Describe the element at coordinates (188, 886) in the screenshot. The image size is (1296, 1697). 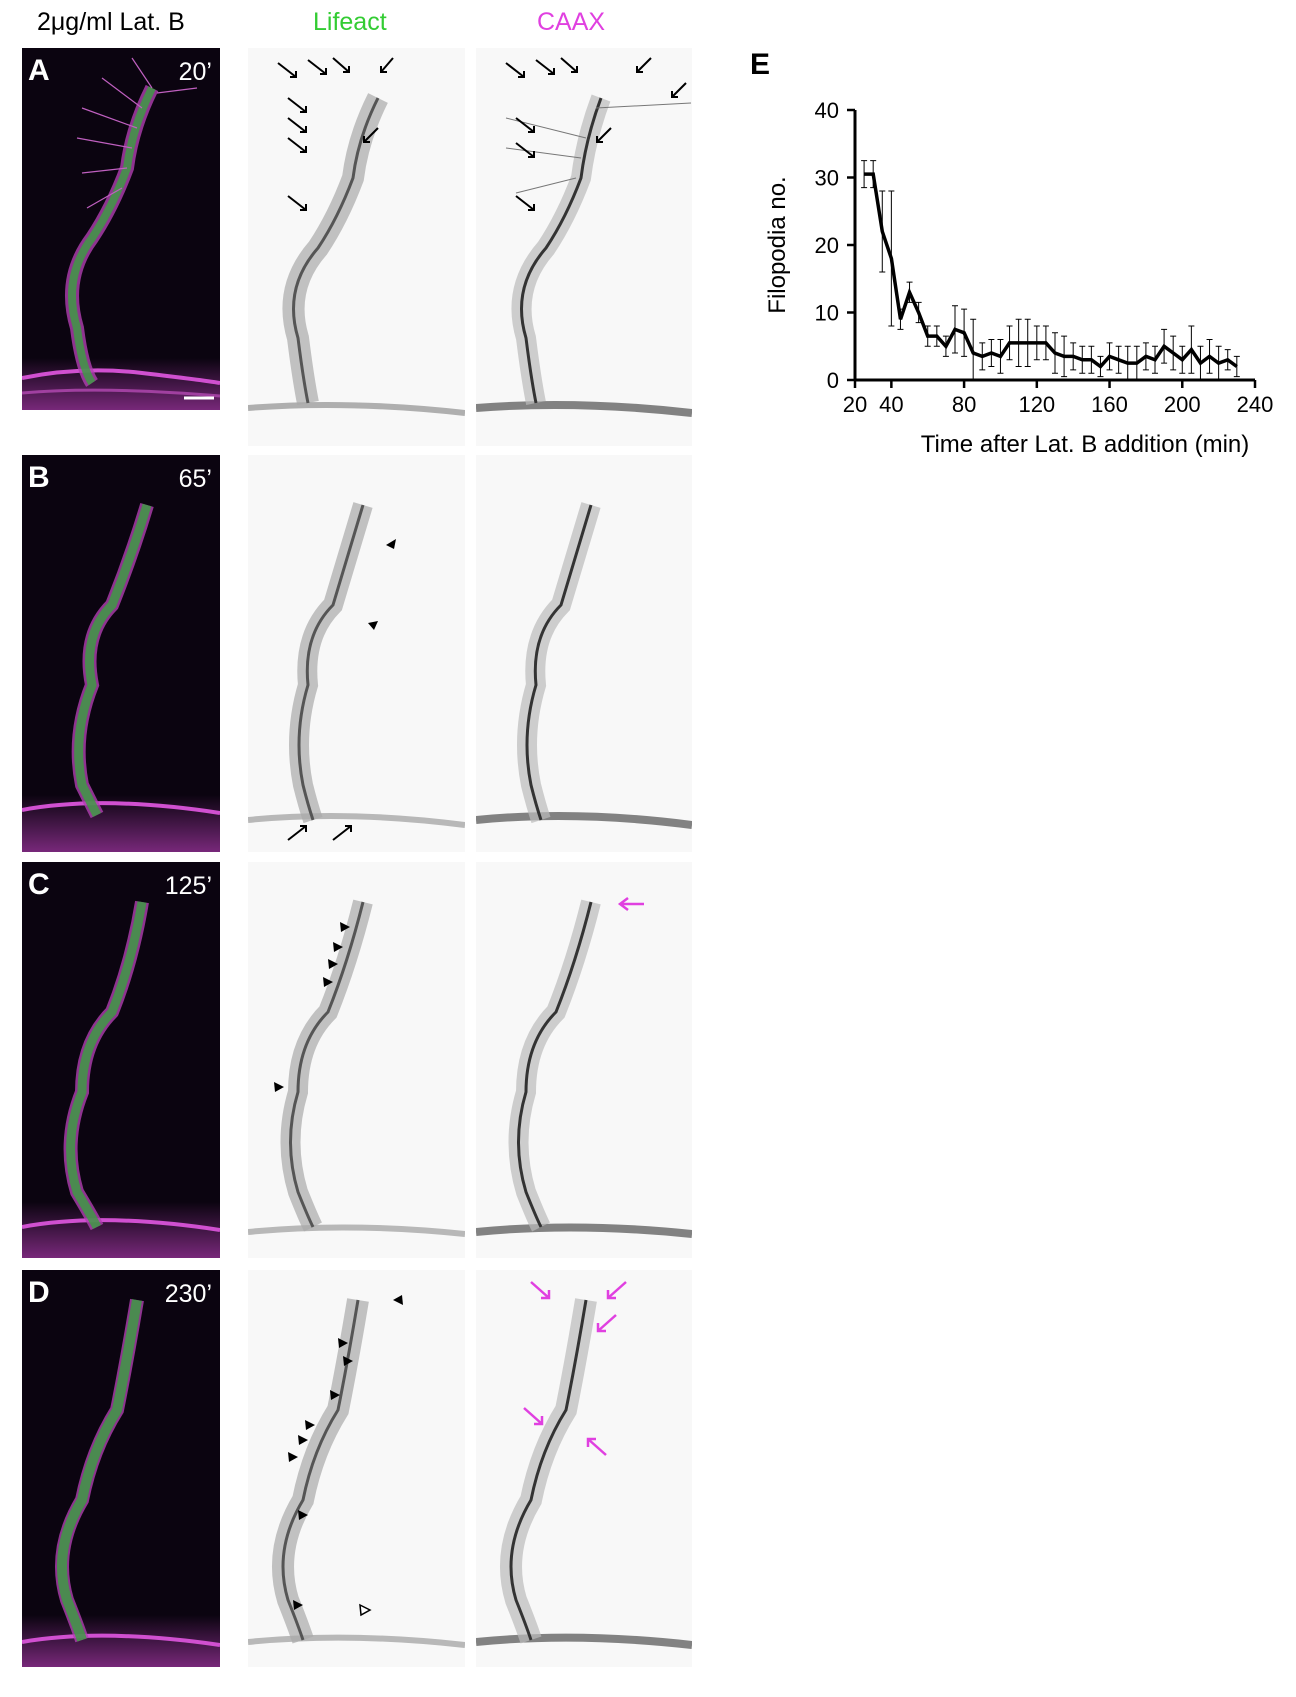
I see `time-label-c: 125’` at that location.